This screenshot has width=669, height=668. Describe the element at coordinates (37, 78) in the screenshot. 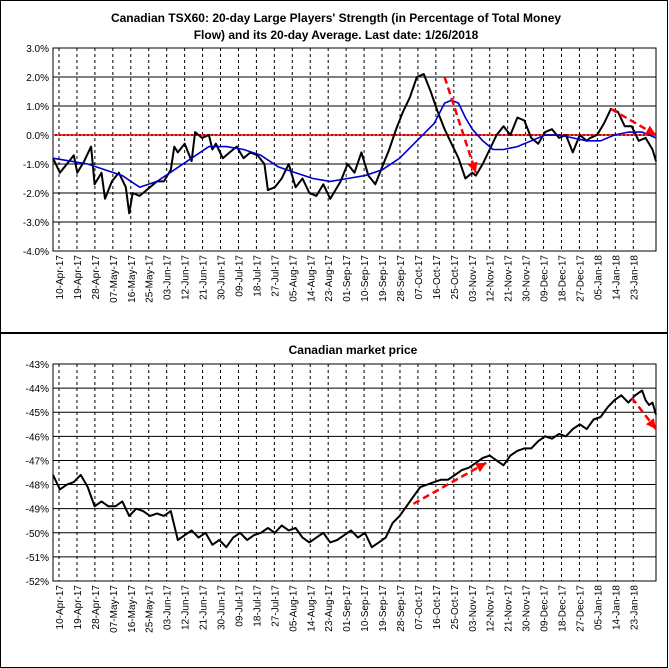

I see `y-tick-label: 2.0%` at that location.